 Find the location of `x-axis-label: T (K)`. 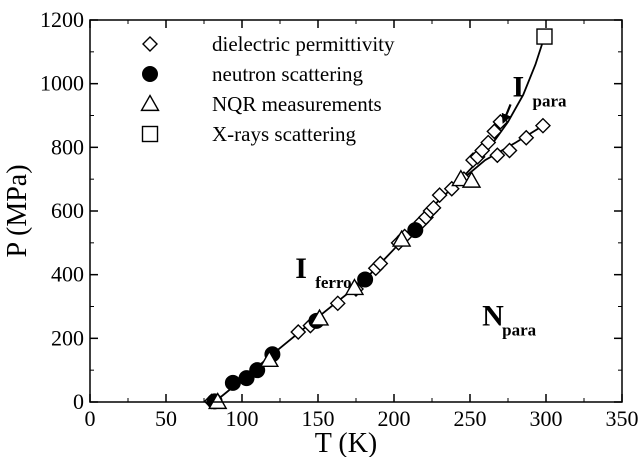

x-axis-label: T (K) is located at coordinates (346, 442).